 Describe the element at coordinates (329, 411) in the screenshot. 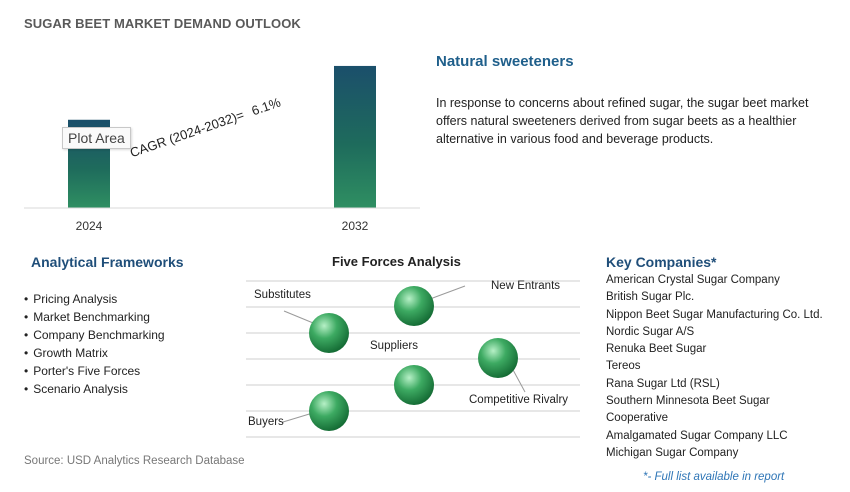

I see `sphere-buyers` at that location.